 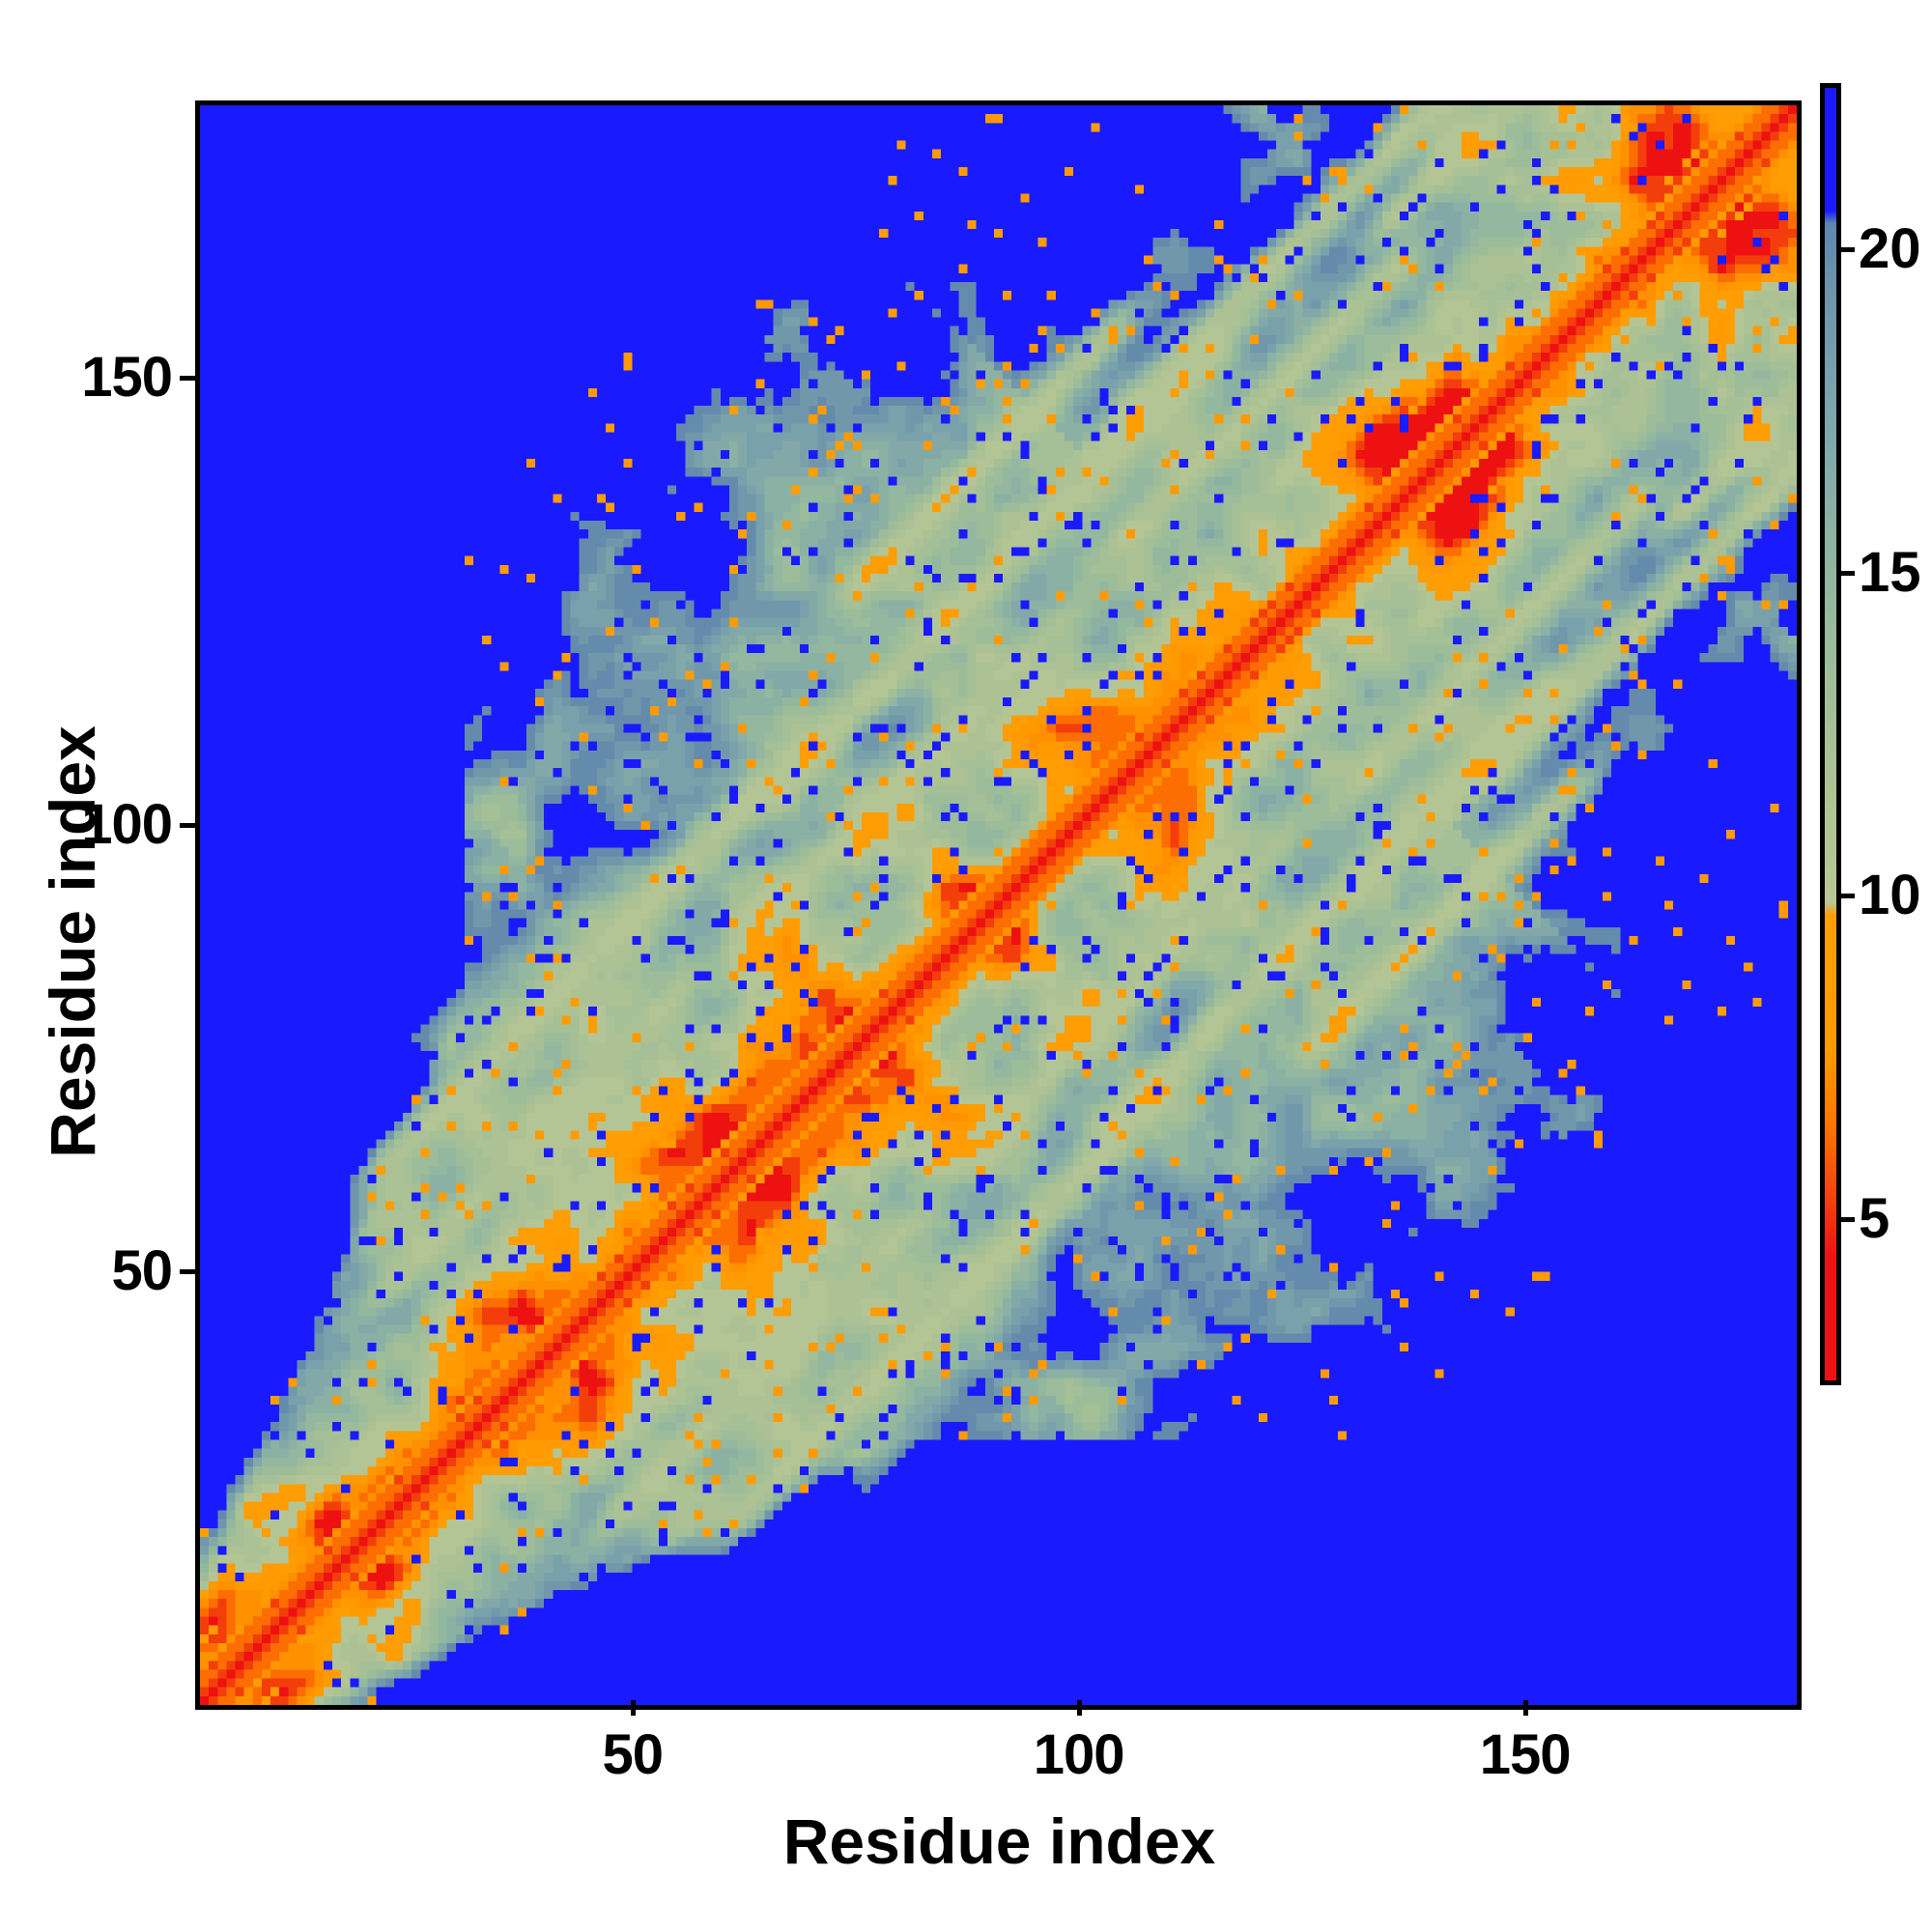 What do you see at coordinates (1874, 1218) in the screenshot?
I see `colorbar-ticklabel-5: 5` at bounding box center [1874, 1218].